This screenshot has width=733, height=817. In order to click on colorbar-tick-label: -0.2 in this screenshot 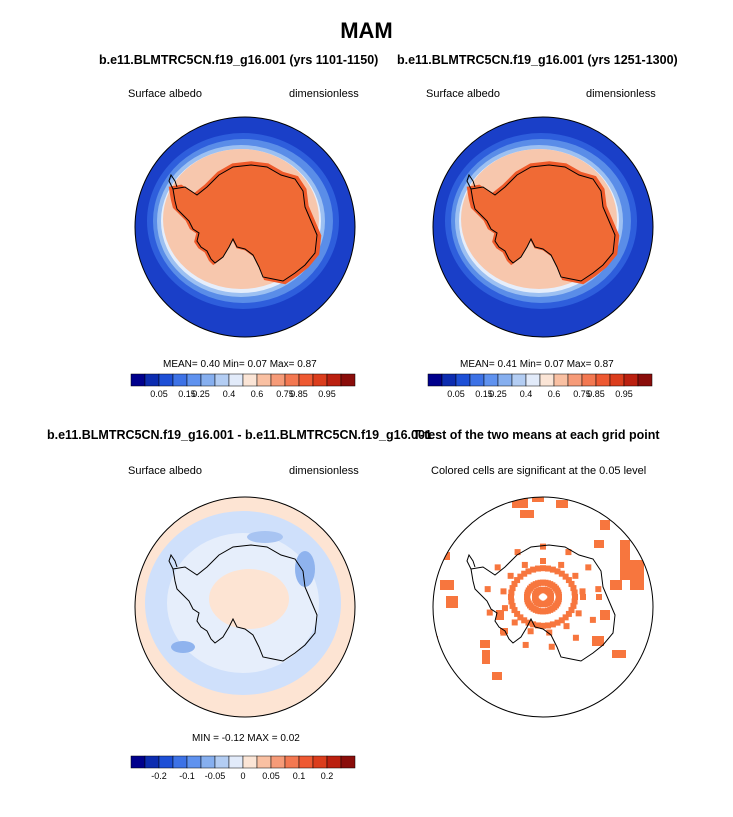, I will do `click(159, 776)`.